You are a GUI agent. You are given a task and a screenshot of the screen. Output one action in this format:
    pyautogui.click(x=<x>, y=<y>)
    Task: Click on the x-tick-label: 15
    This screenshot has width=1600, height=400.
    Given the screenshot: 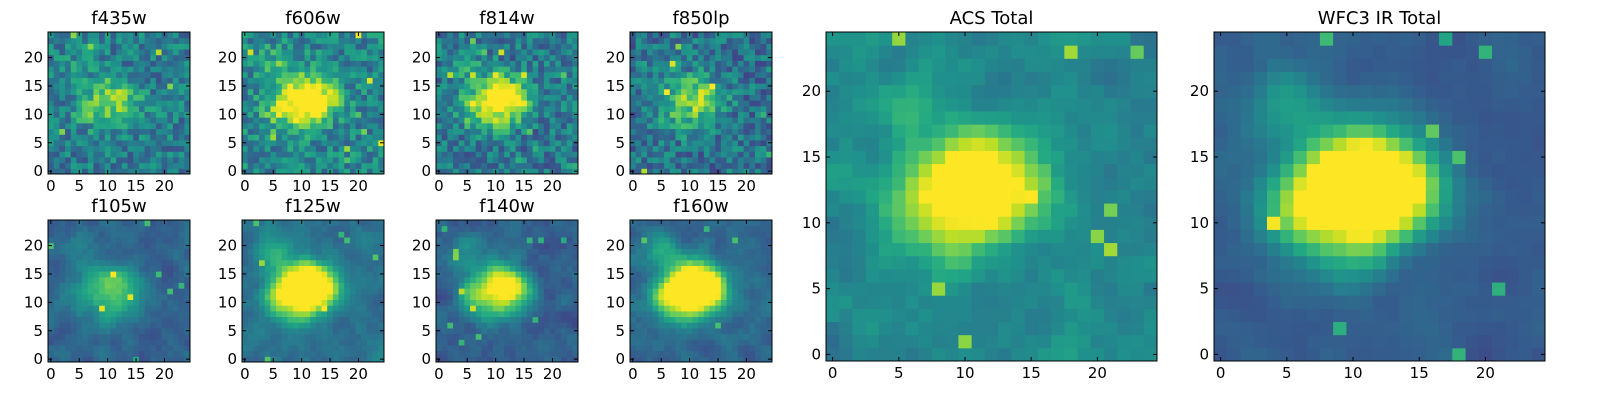 What is the action you would take?
    pyautogui.click(x=523, y=186)
    